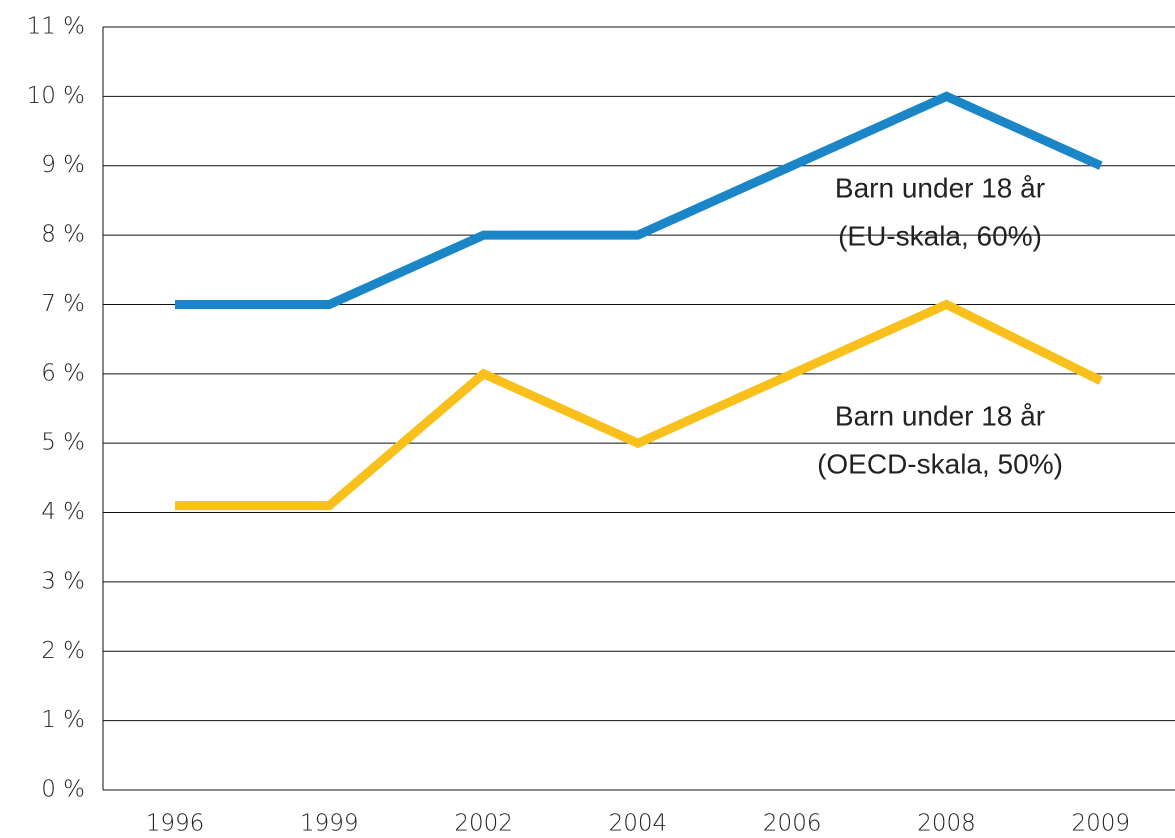  Describe the element at coordinates (638, 824) in the screenshot. I see `x-tick-label: 2004` at that location.